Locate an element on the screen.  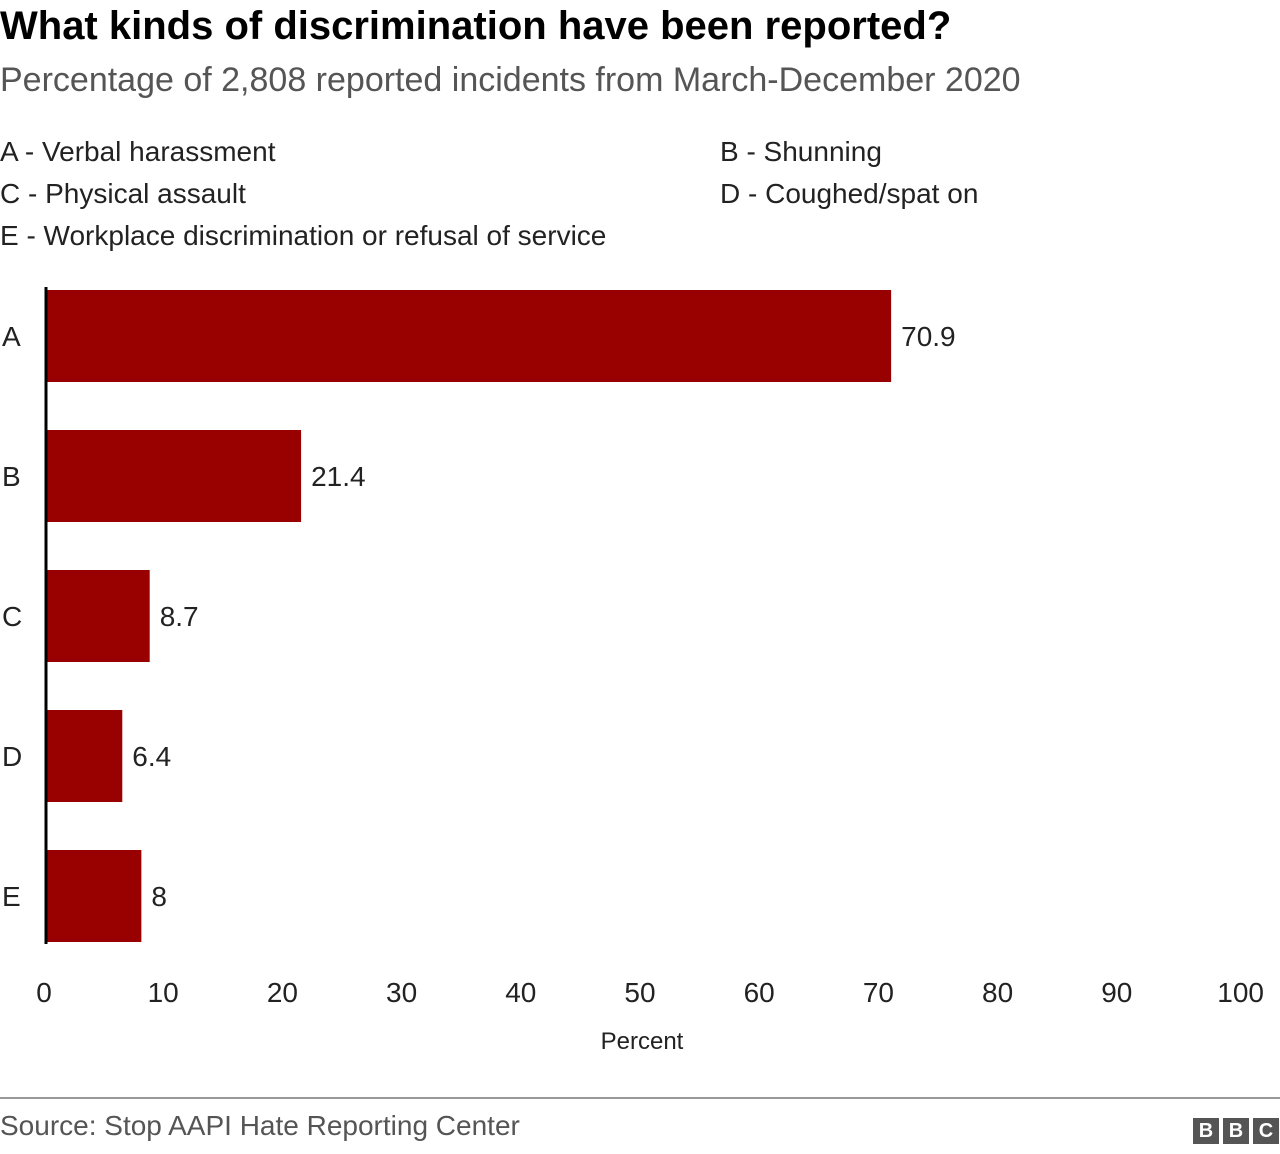
x-tick-label: 90 is located at coordinates (1116, 992).